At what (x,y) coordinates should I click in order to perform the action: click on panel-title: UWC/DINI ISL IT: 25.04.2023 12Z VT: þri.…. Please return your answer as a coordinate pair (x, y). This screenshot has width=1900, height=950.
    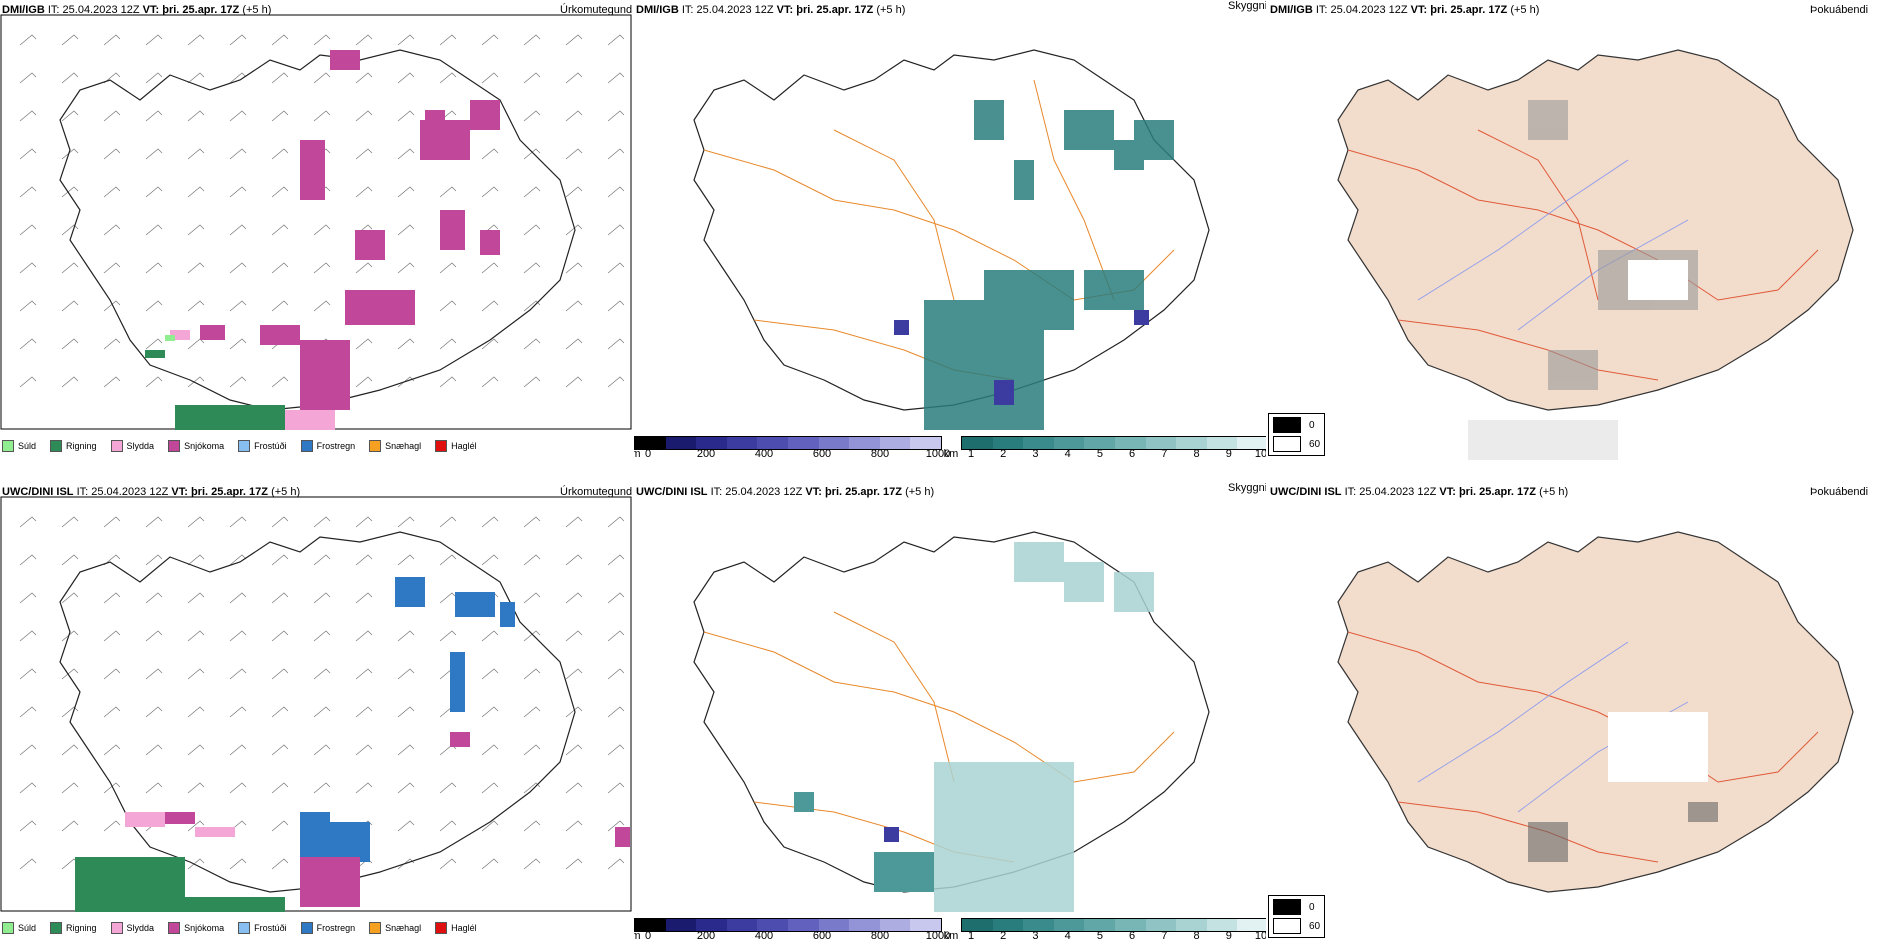
    Looking at the image, I should click on (785, 492).